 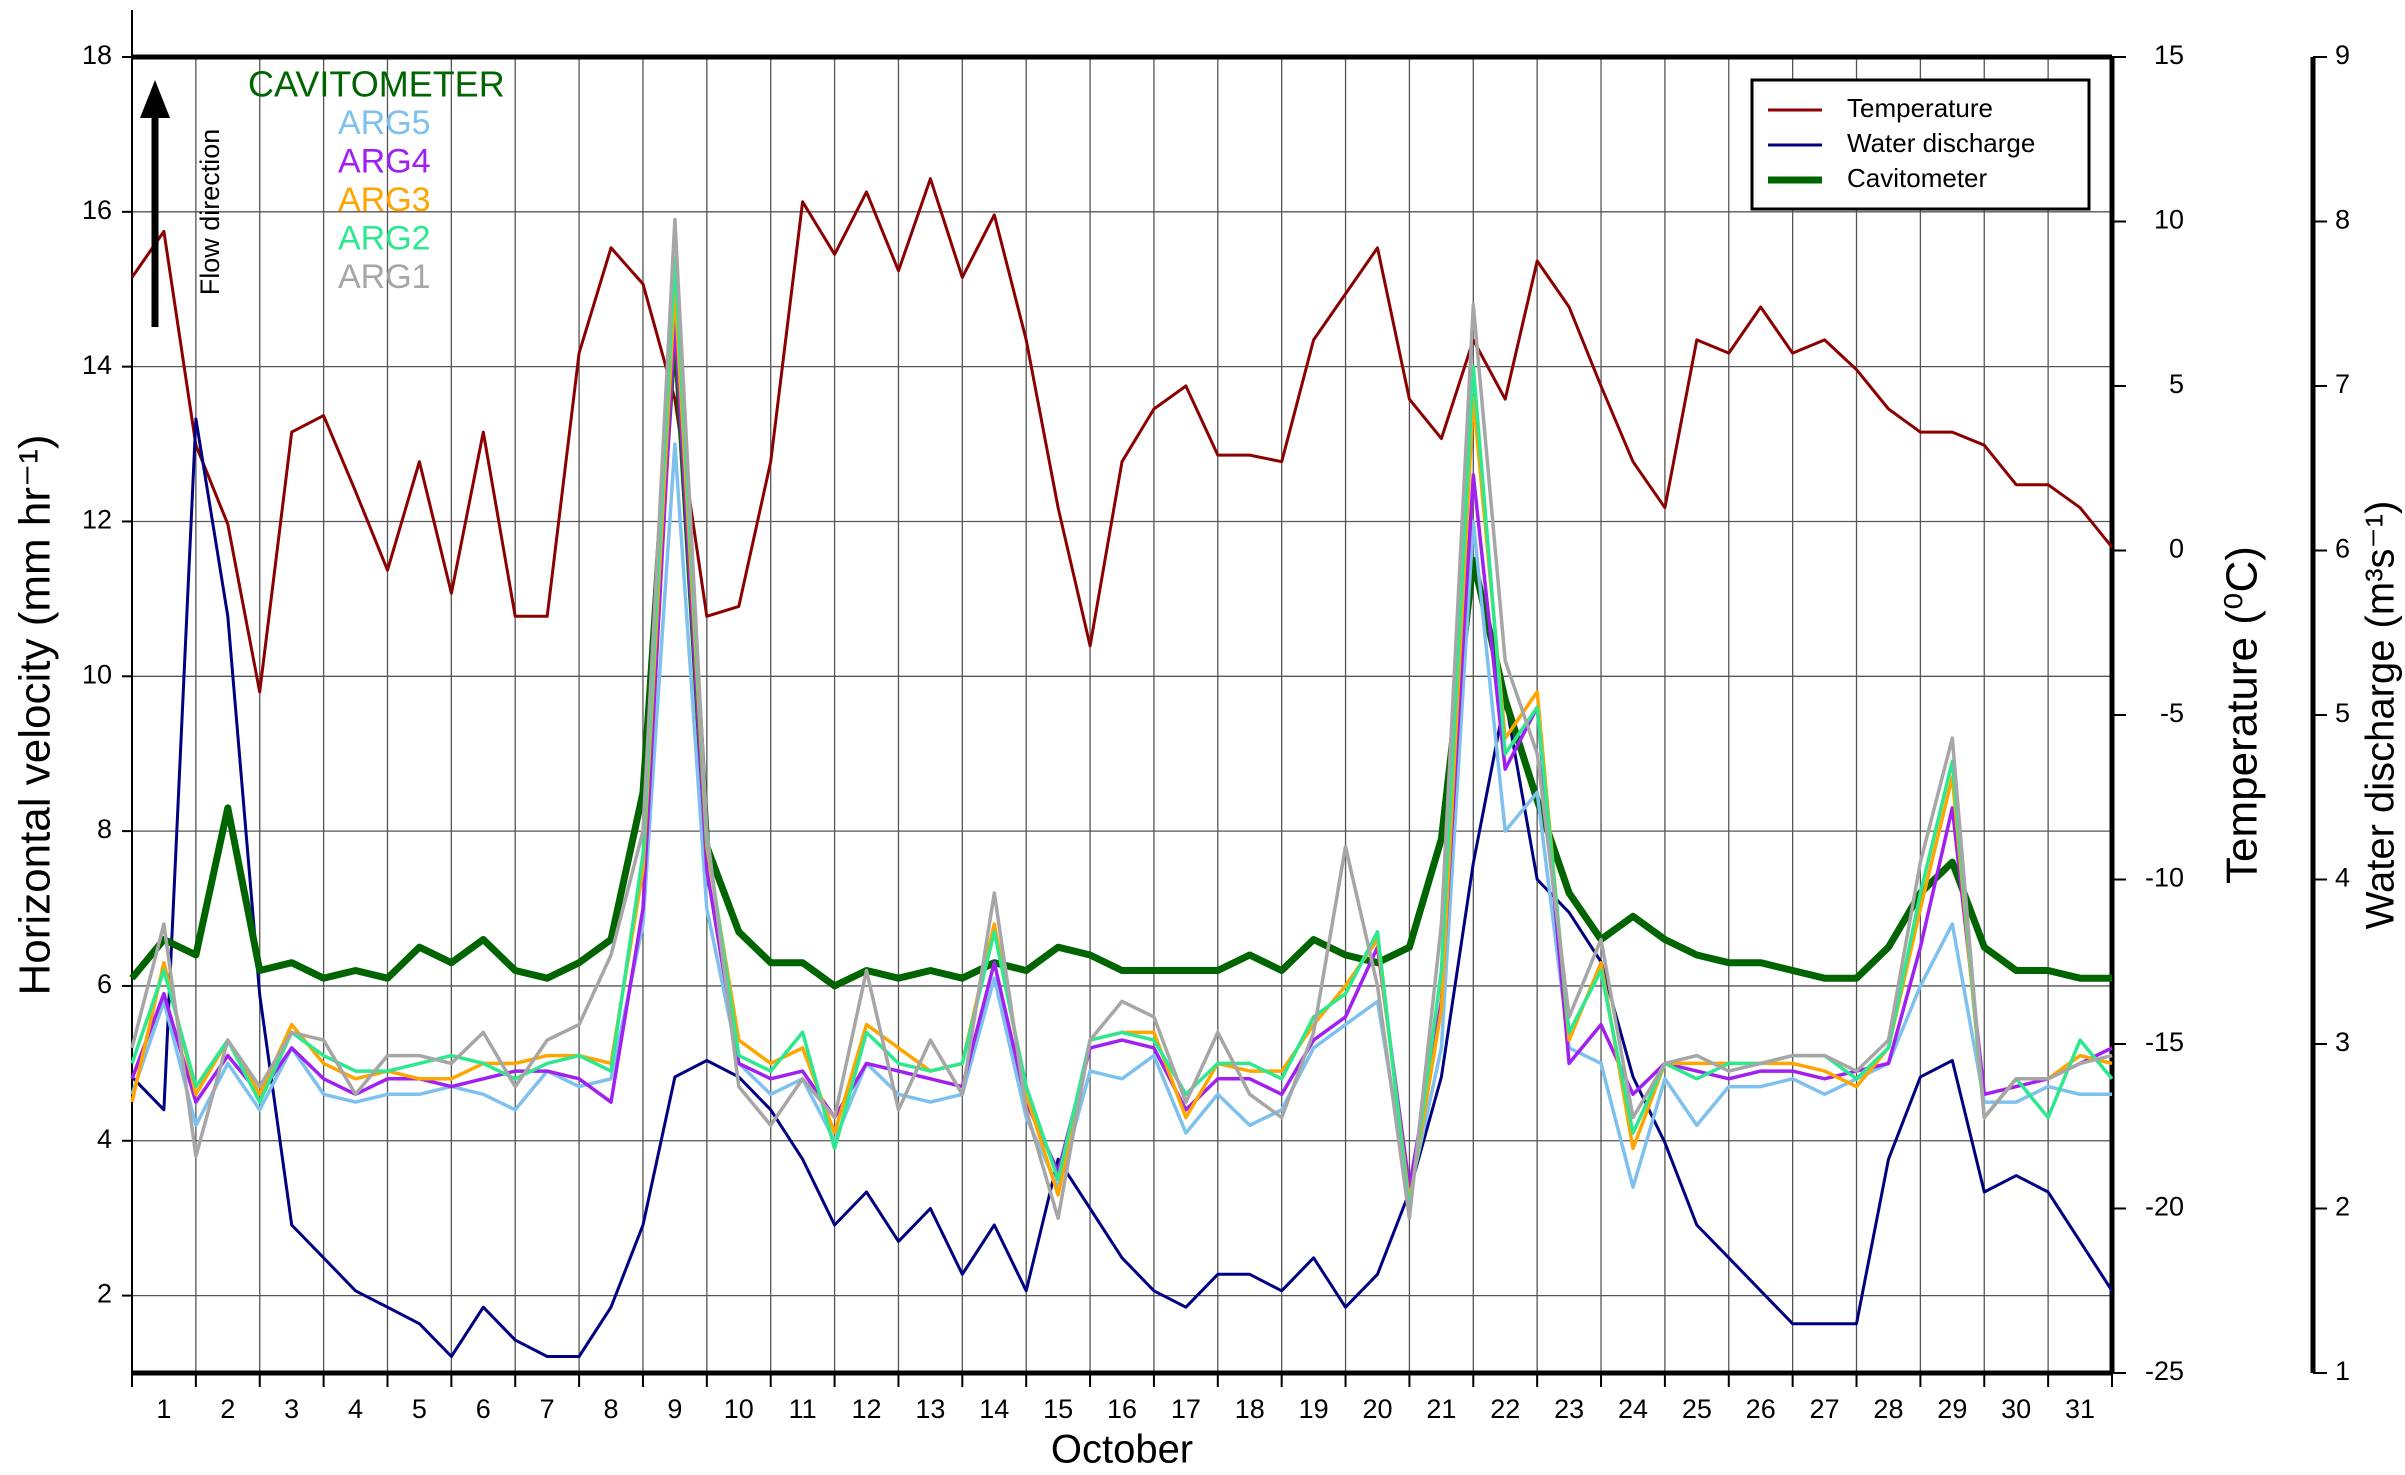 I want to click on y2-tick-label: 15, so click(x=2169, y=55).